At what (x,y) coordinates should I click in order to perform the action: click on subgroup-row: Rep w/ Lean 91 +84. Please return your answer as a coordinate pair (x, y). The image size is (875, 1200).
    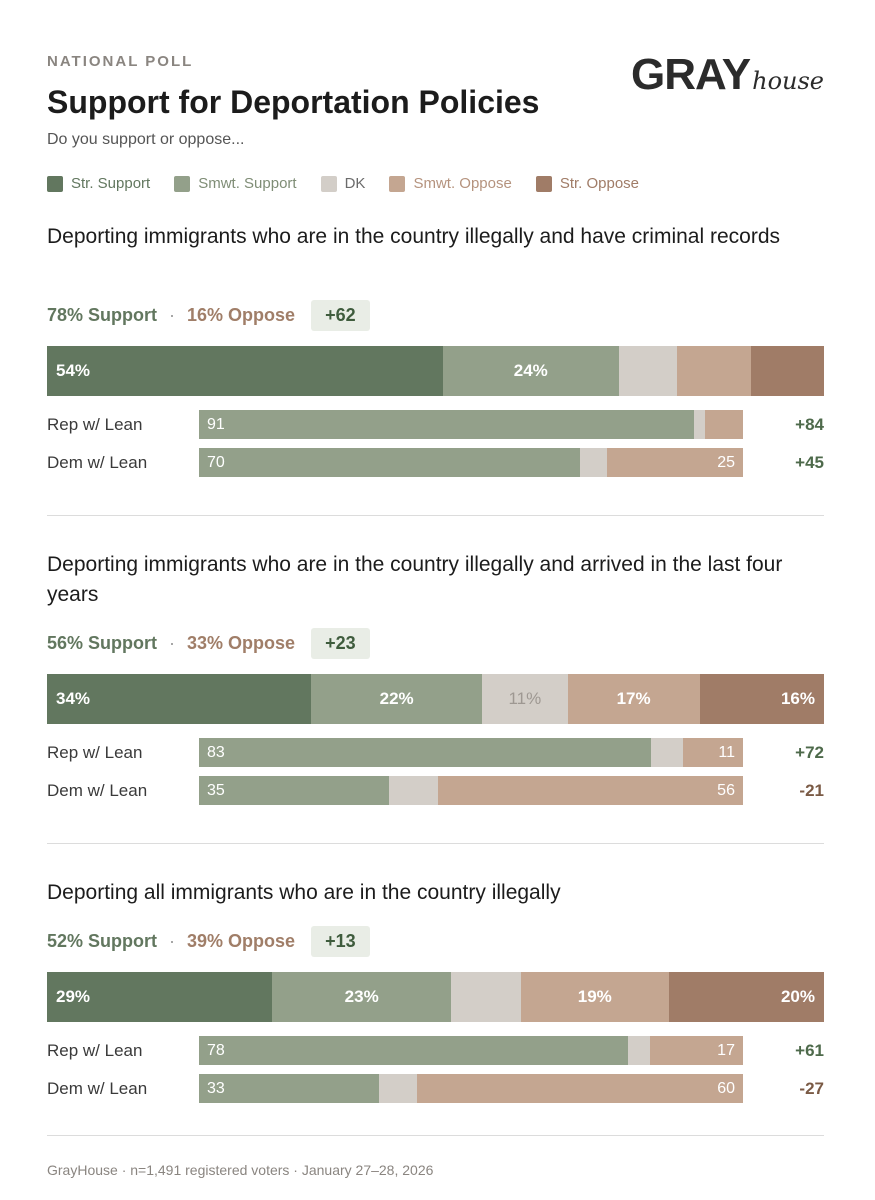
    Looking at the image, I should click on (435, 424).